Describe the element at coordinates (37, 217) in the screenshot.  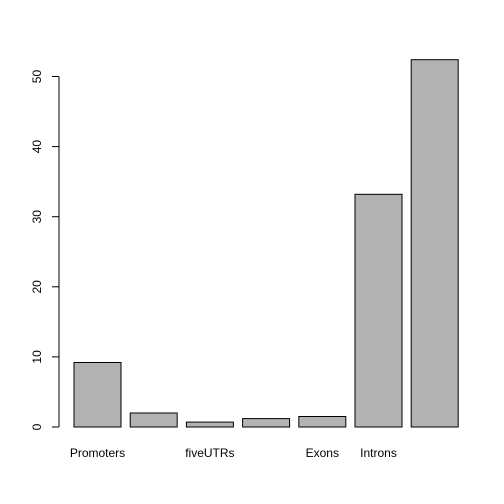
I see `y-tick-label-3: 30` at that location.